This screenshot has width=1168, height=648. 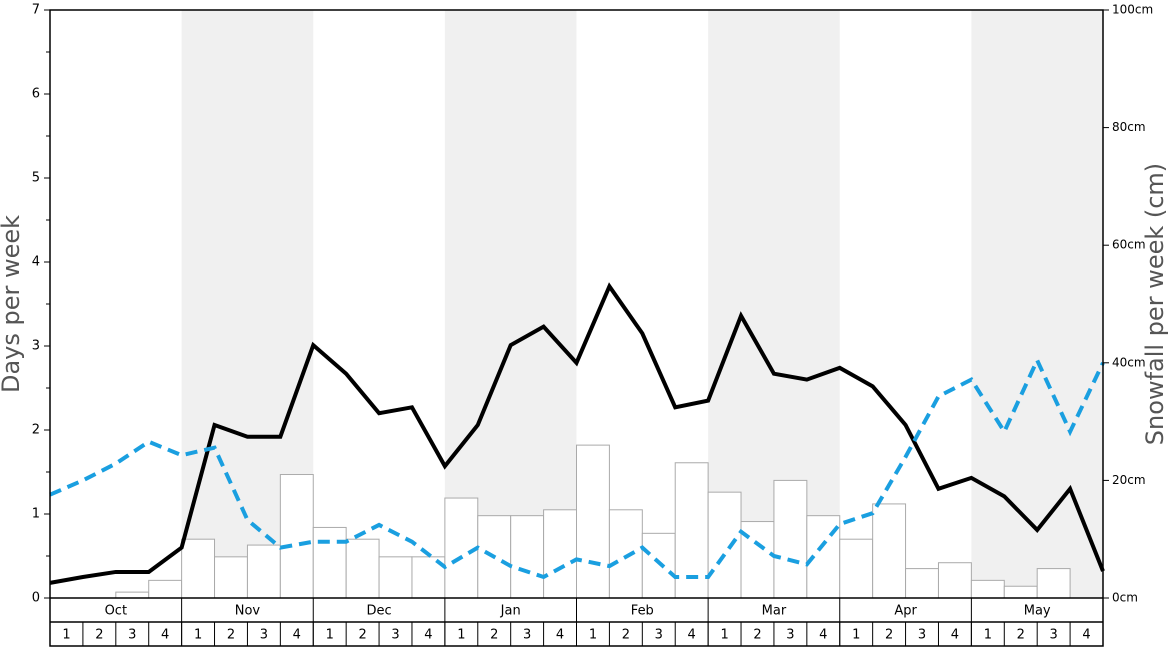 What do you see at coordinates (1154, 304) in the screenshot?
I see `y2-axis-title: Snowfall per week (cm)` at bounding box center [1154, 304].